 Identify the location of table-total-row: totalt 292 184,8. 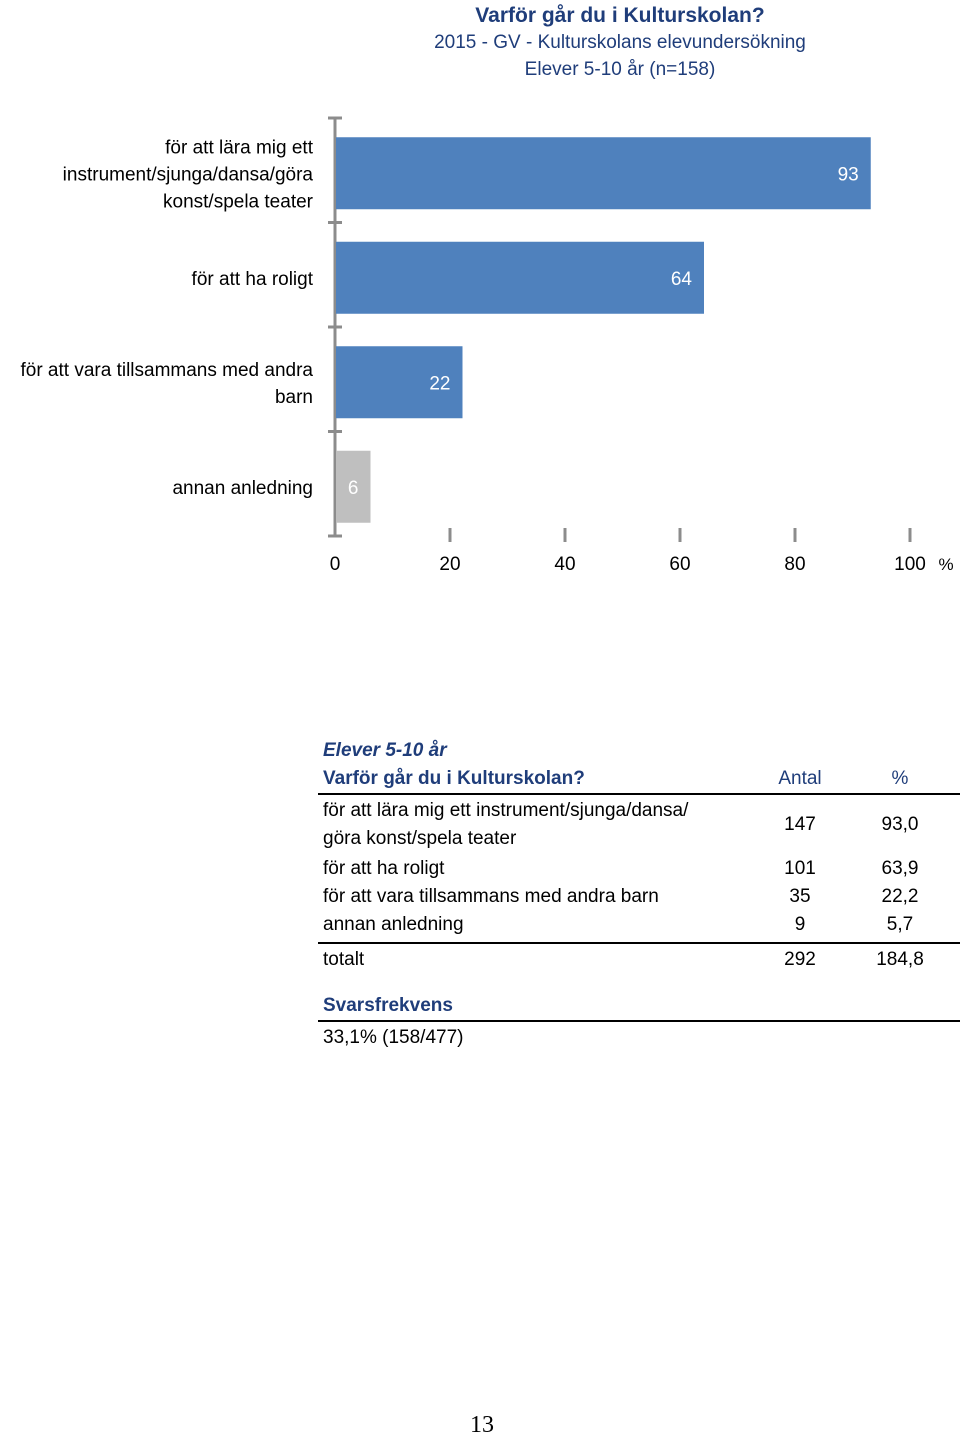
(639, 958).